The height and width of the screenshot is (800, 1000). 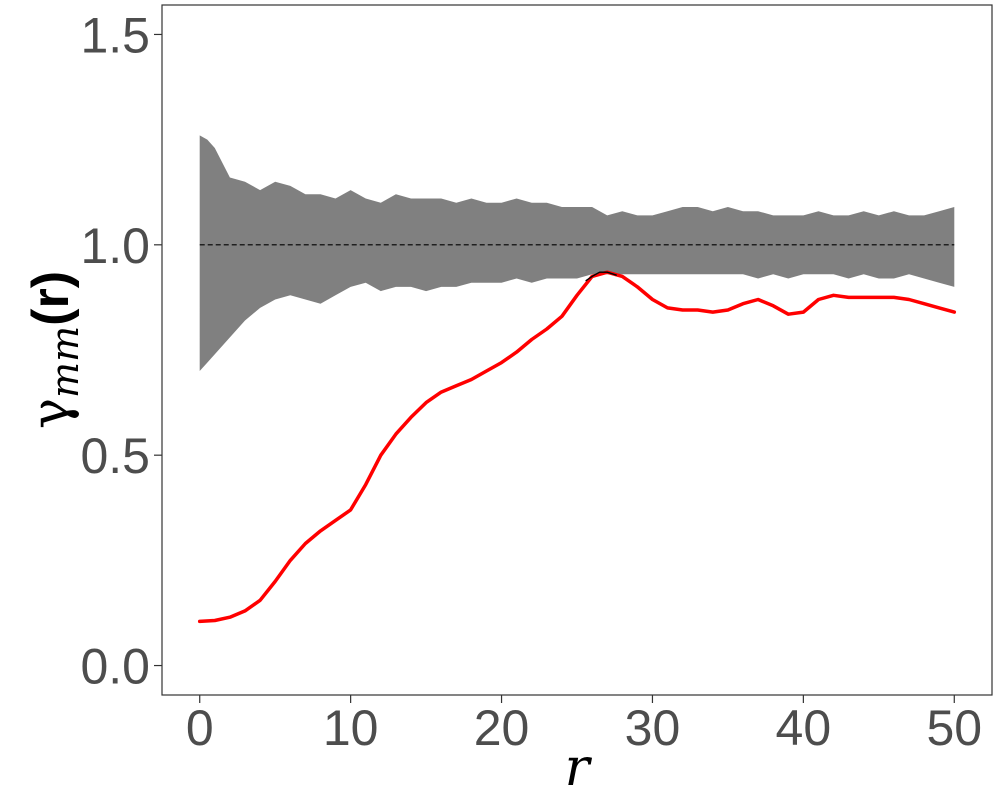 I want to click on x-tick-label: 30, so click(x=653, y=728).